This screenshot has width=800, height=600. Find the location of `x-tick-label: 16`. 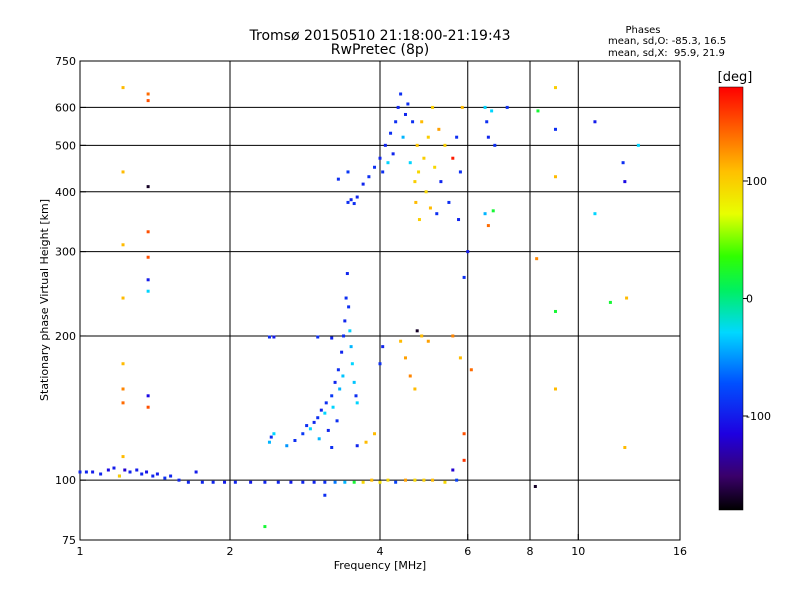

x-tick-label: 16 is located at coordinates (680, 551).